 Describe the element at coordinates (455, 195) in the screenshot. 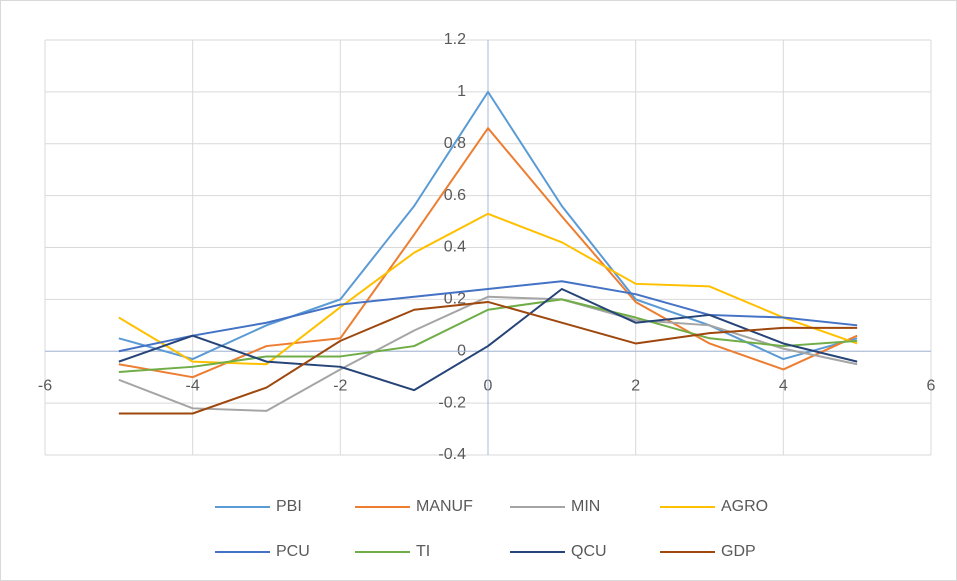

I see `y-tick-label: 0.6` at that location.